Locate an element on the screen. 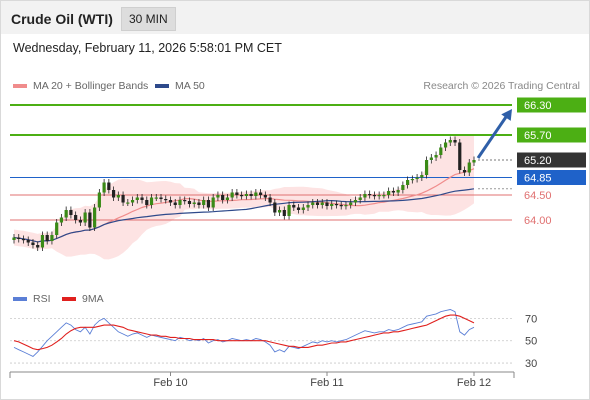 The image size is (590, 400). rsi-tick-50: 50 is located at coordinates (531, 342).